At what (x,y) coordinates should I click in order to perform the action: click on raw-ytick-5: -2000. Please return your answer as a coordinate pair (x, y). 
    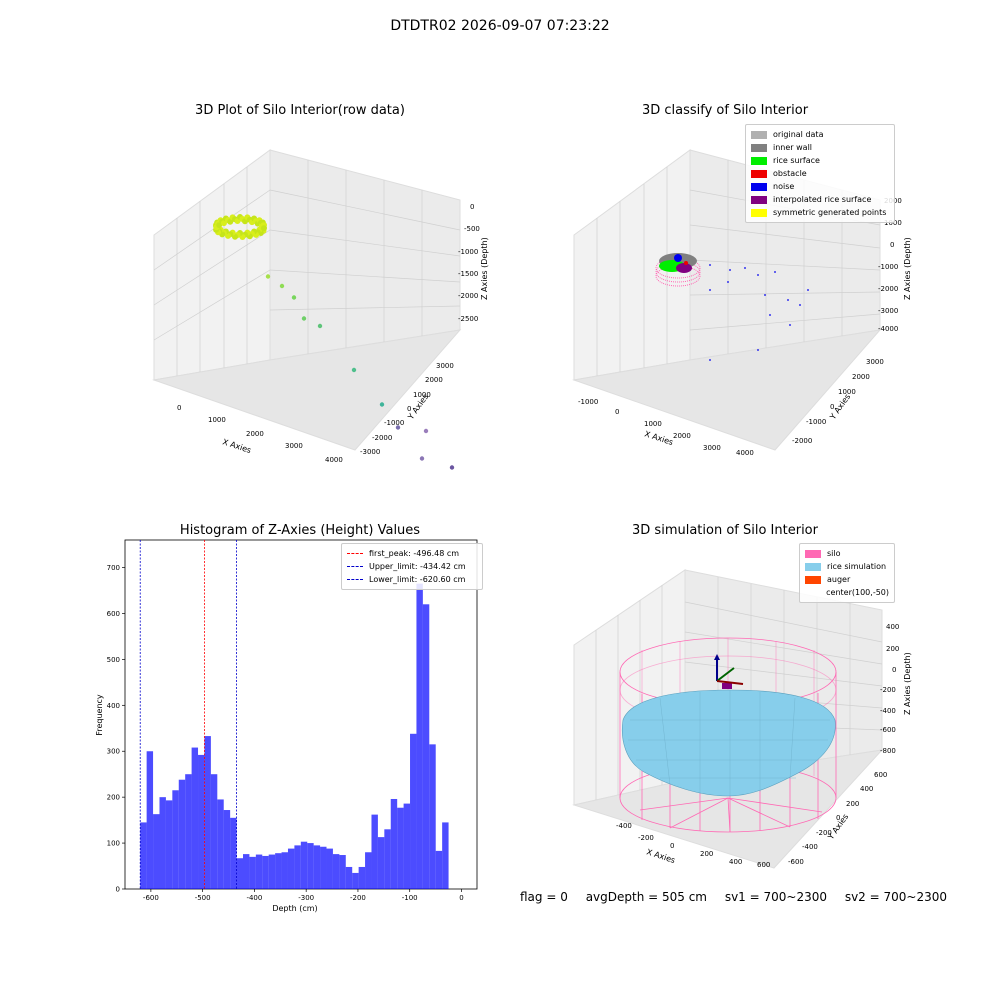
    Looking at the image, I should click on (382, 438).